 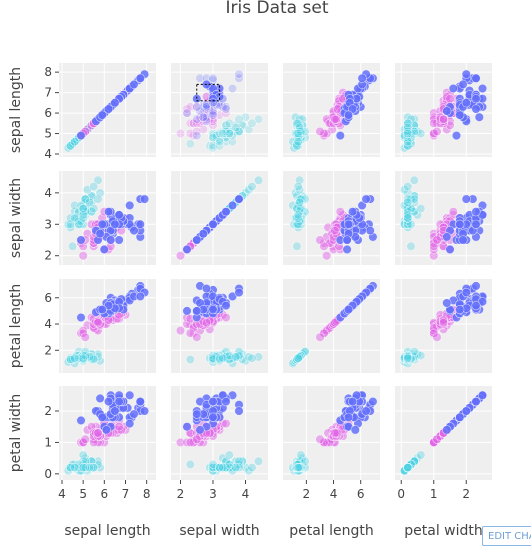 What do you see at coordinates (506, 536) in the screenshot?
I see `edit-chart-button: EDIT CHART` at bounding box center [506, 536].